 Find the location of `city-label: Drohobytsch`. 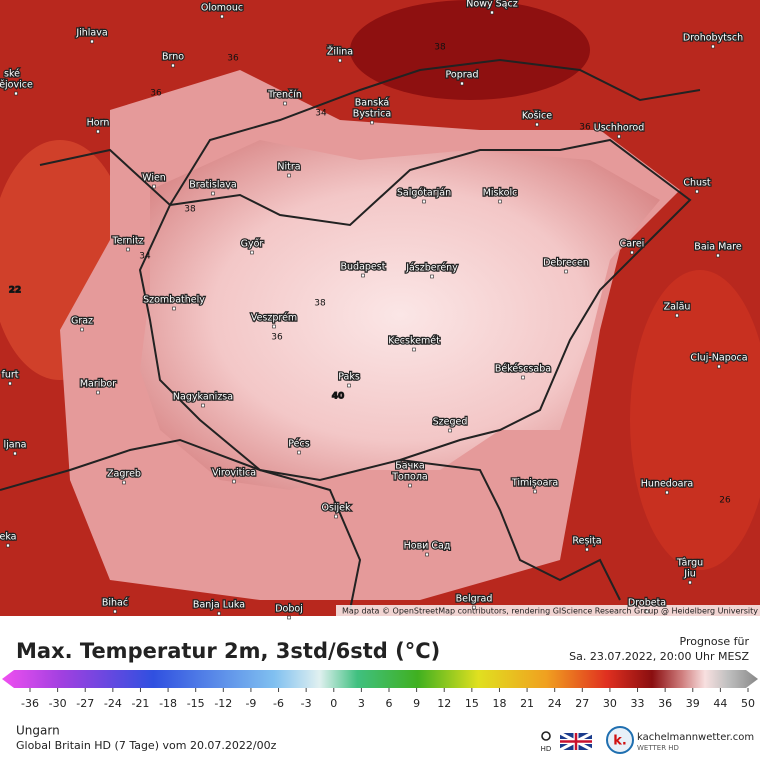

city-label: Drohobytsch is located at coordinates (713, 38).